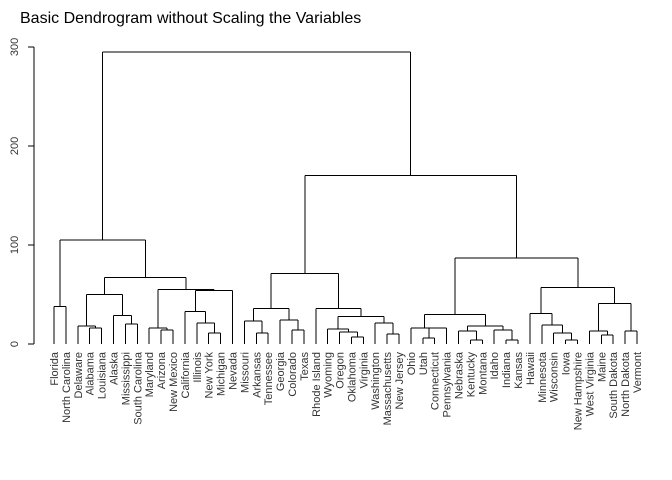  Describe the element at coordinates (67, 387) in the screenshot. I see `leaf-label-north-carolina: North Carolina` at that location.